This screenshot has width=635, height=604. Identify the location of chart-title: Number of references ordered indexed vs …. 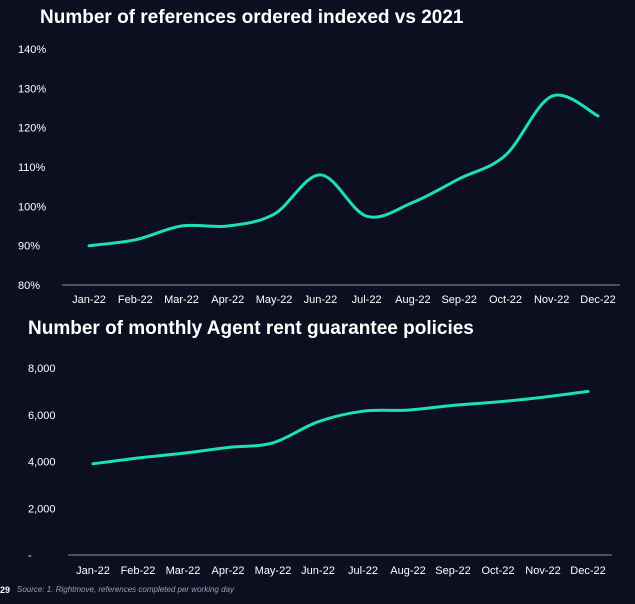
(252, 17).